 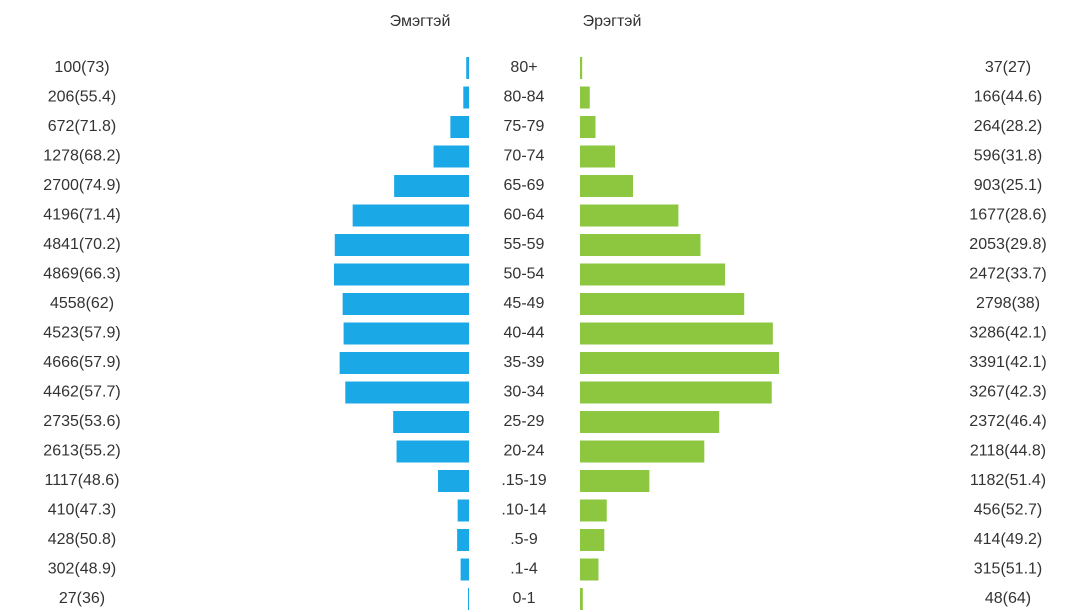 What do you see at coordinates (524, 97) in the screenshot?
I see `category-label: 80-84` at bounding box center [524, 97].